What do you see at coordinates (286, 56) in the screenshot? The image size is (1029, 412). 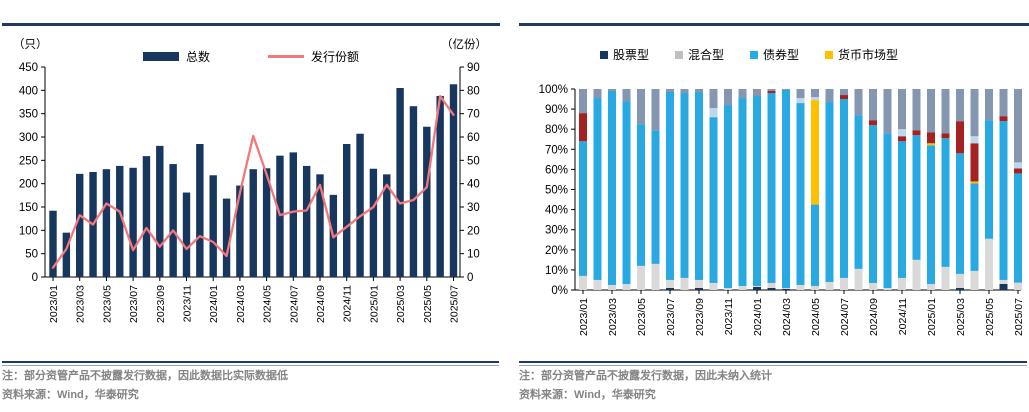 I see `line-swatch-icon` at bounding box center [286, 56].